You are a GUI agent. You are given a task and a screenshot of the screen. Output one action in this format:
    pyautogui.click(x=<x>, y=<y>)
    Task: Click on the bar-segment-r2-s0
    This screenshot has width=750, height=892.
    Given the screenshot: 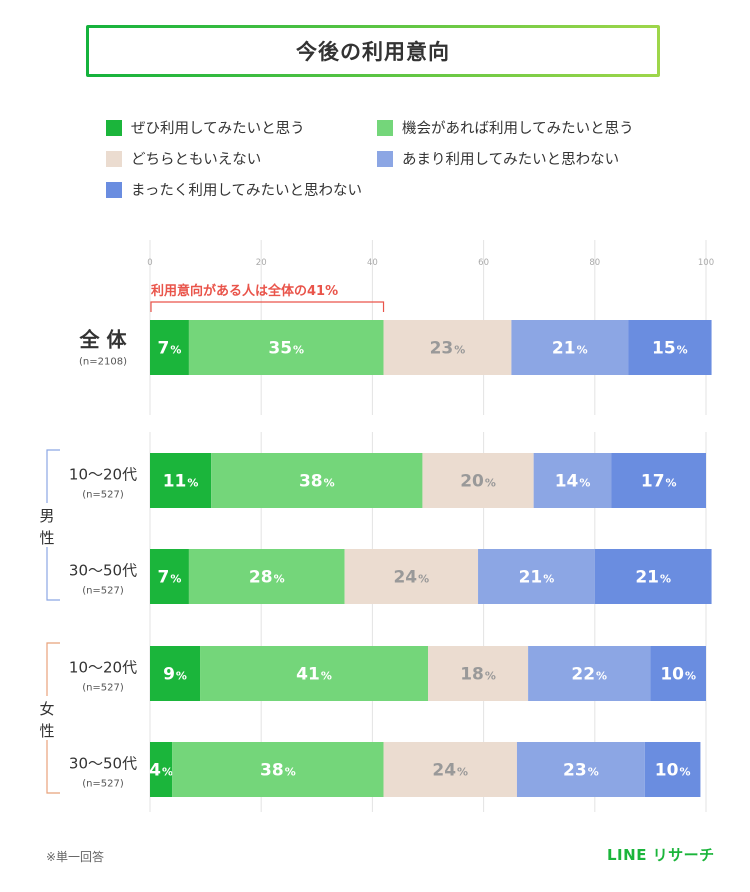 What is the action you would take?
    pyautogui.click(x=169, y=576)
    